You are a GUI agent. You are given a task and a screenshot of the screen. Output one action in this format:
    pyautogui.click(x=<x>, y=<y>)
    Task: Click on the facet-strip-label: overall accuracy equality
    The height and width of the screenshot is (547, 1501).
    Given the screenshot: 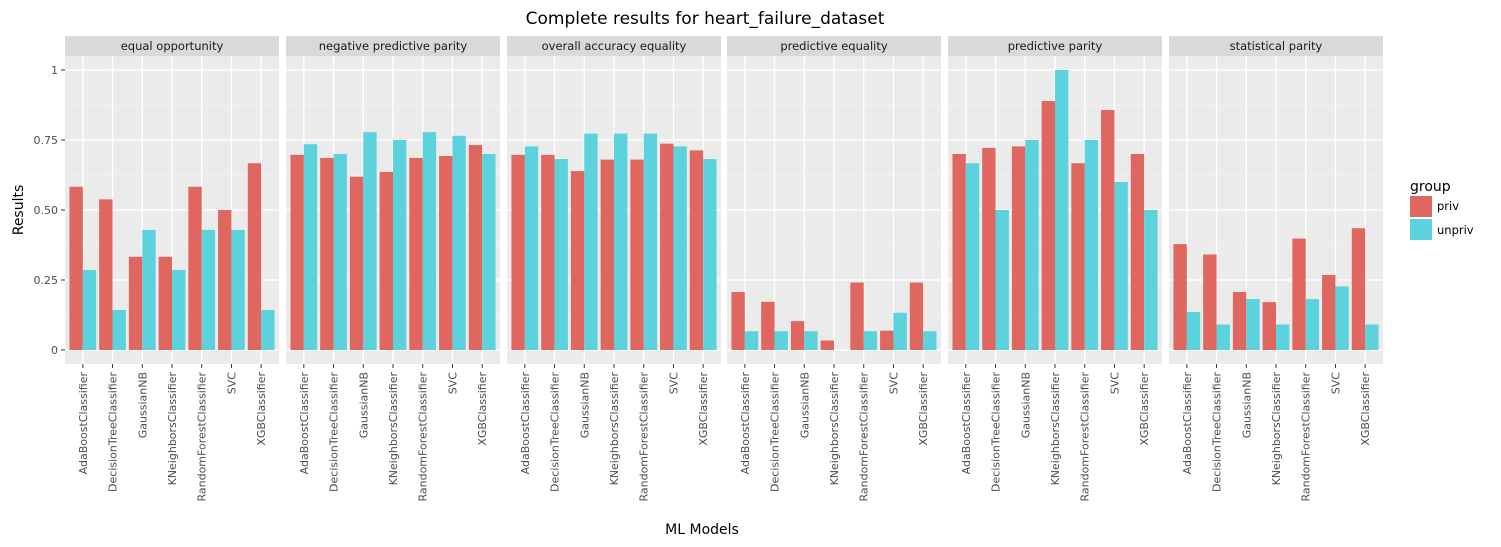 What is the action you would take?
    pyautogui.click(x=614, y=46)
    